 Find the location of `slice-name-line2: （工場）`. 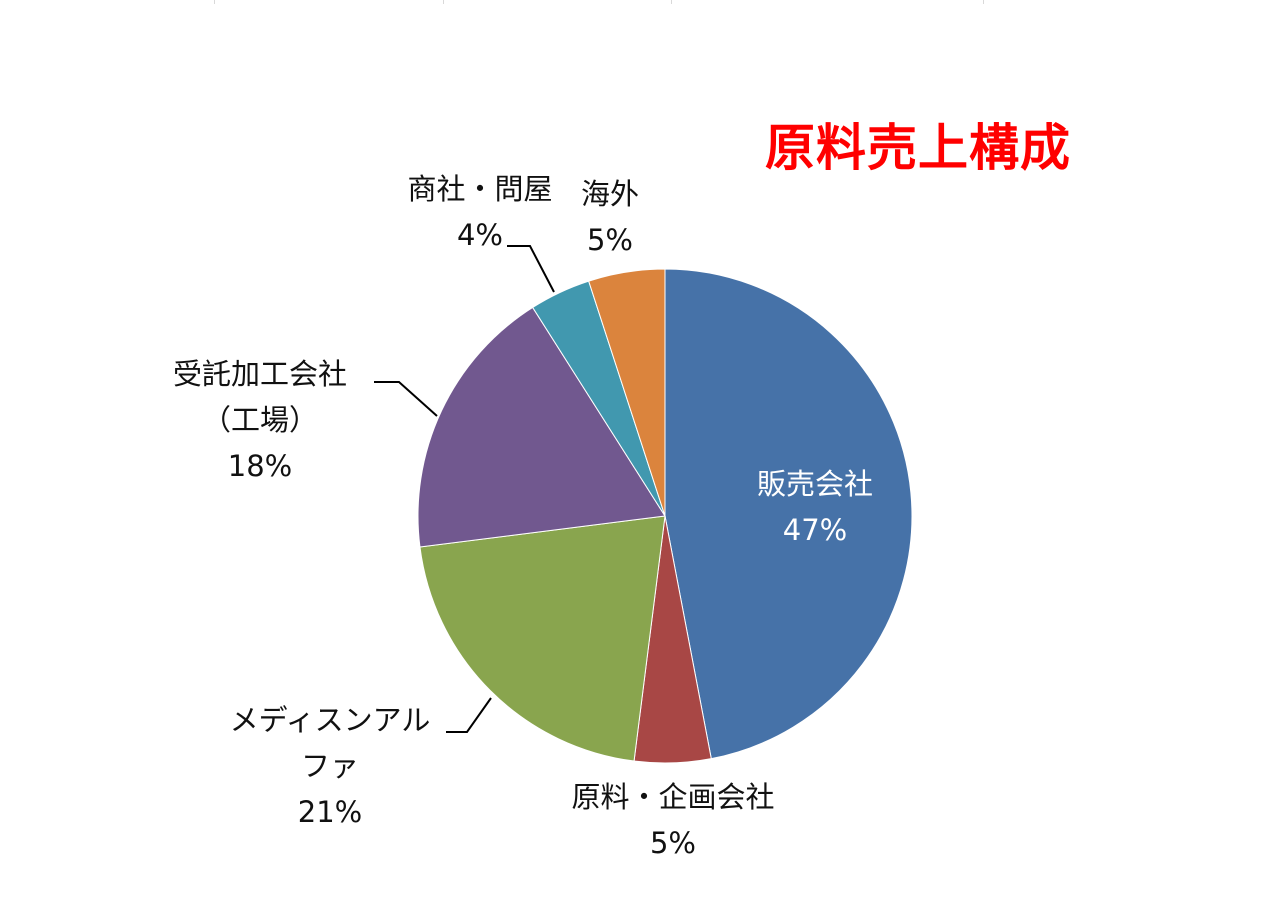

slice-name-line2: （工場） is located at coordinates (259, 420).